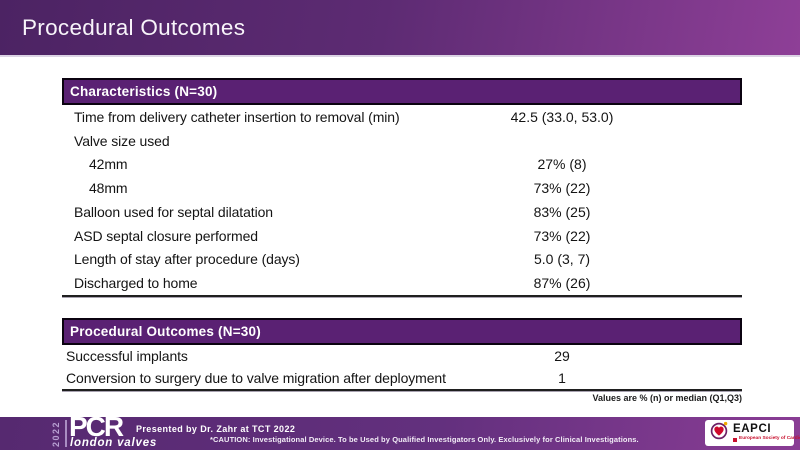  What do you see at coordinates (216, 429) in the screenshot?
I see `presented-by-text: Presented by Dr. Zahr at TCT 2022` at bounding box center [216, 429].